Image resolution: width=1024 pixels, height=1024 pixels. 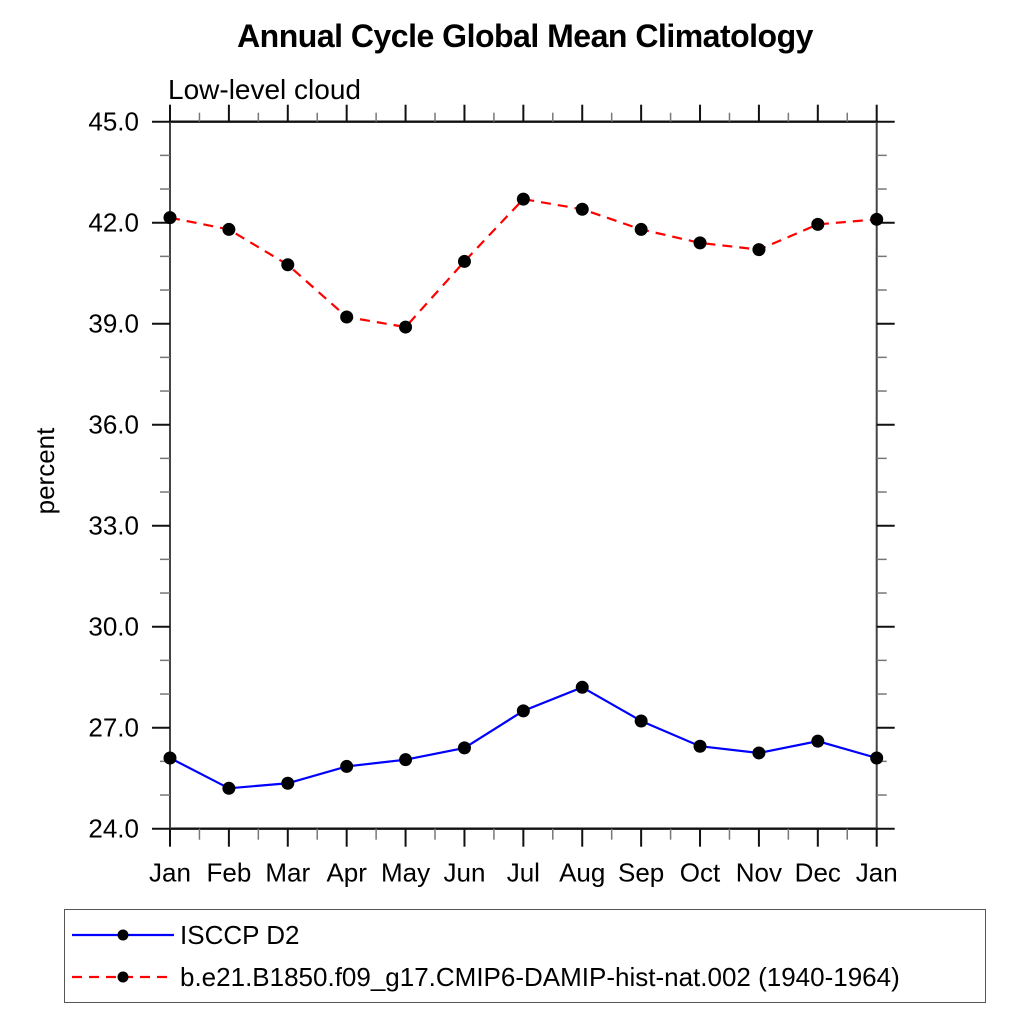 I want to click on x-tick-label: May, so click(x=405, y=873).